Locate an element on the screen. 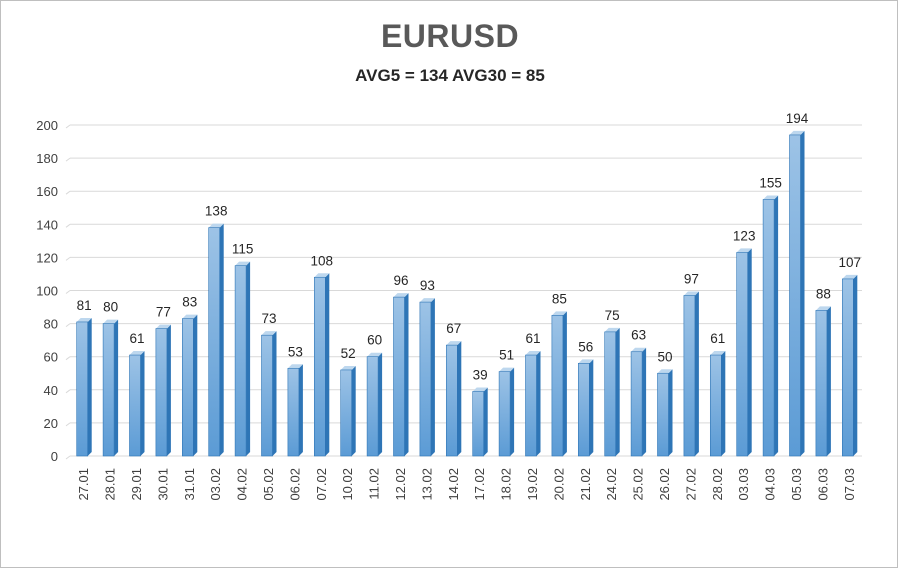 The height and width of the screenshot is (570, 900). x-tick-label: 05.03 is located at coordinates (796, 484).